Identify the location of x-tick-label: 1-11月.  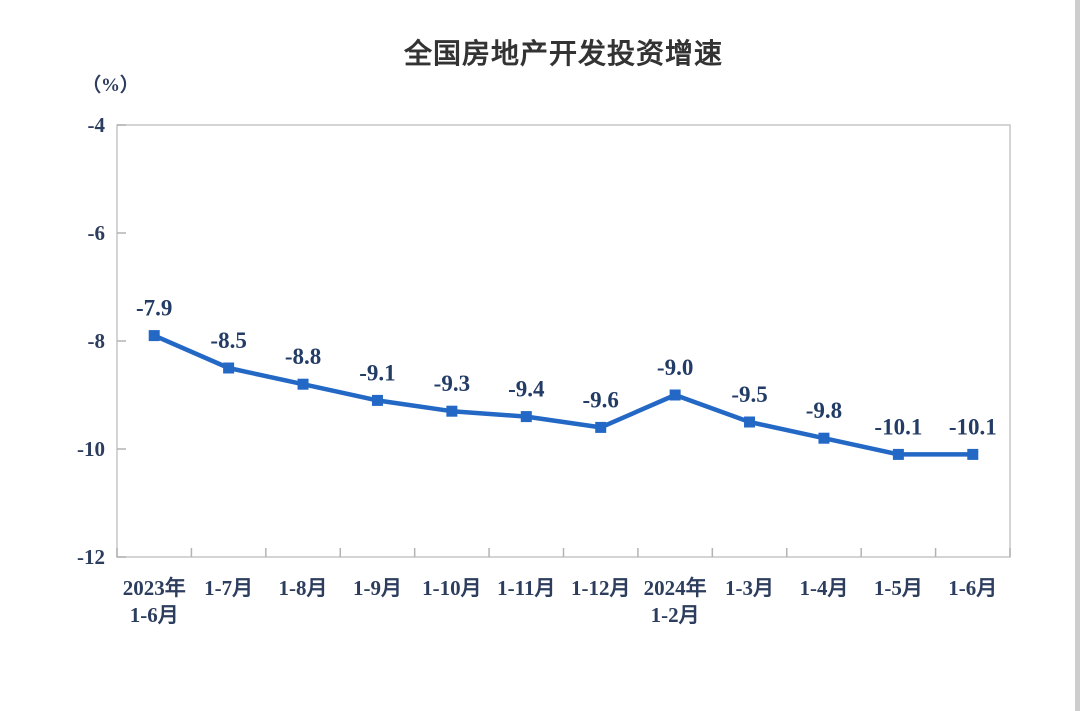
(526, 588).